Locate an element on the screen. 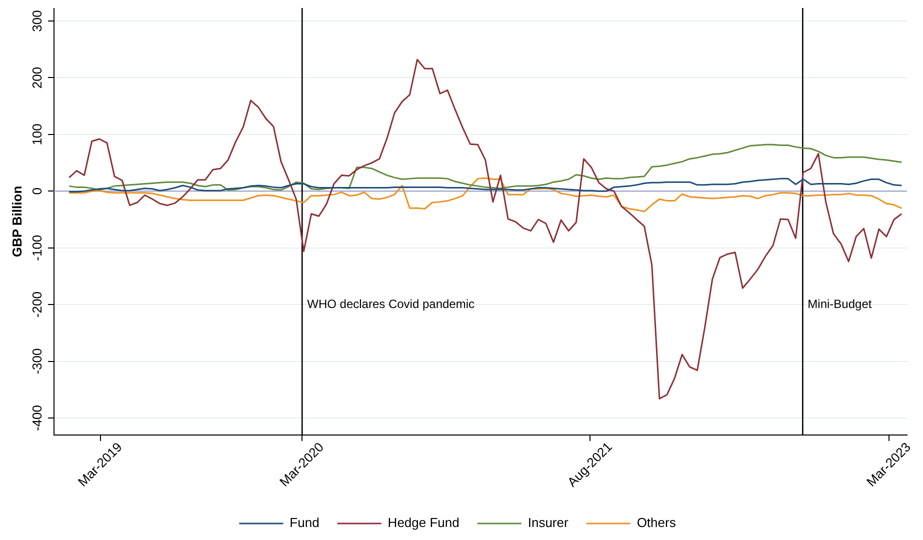 The image size is (923, 540). ref-line-label: WHO declares Covid pandemic is located at coordinates (391, 304).